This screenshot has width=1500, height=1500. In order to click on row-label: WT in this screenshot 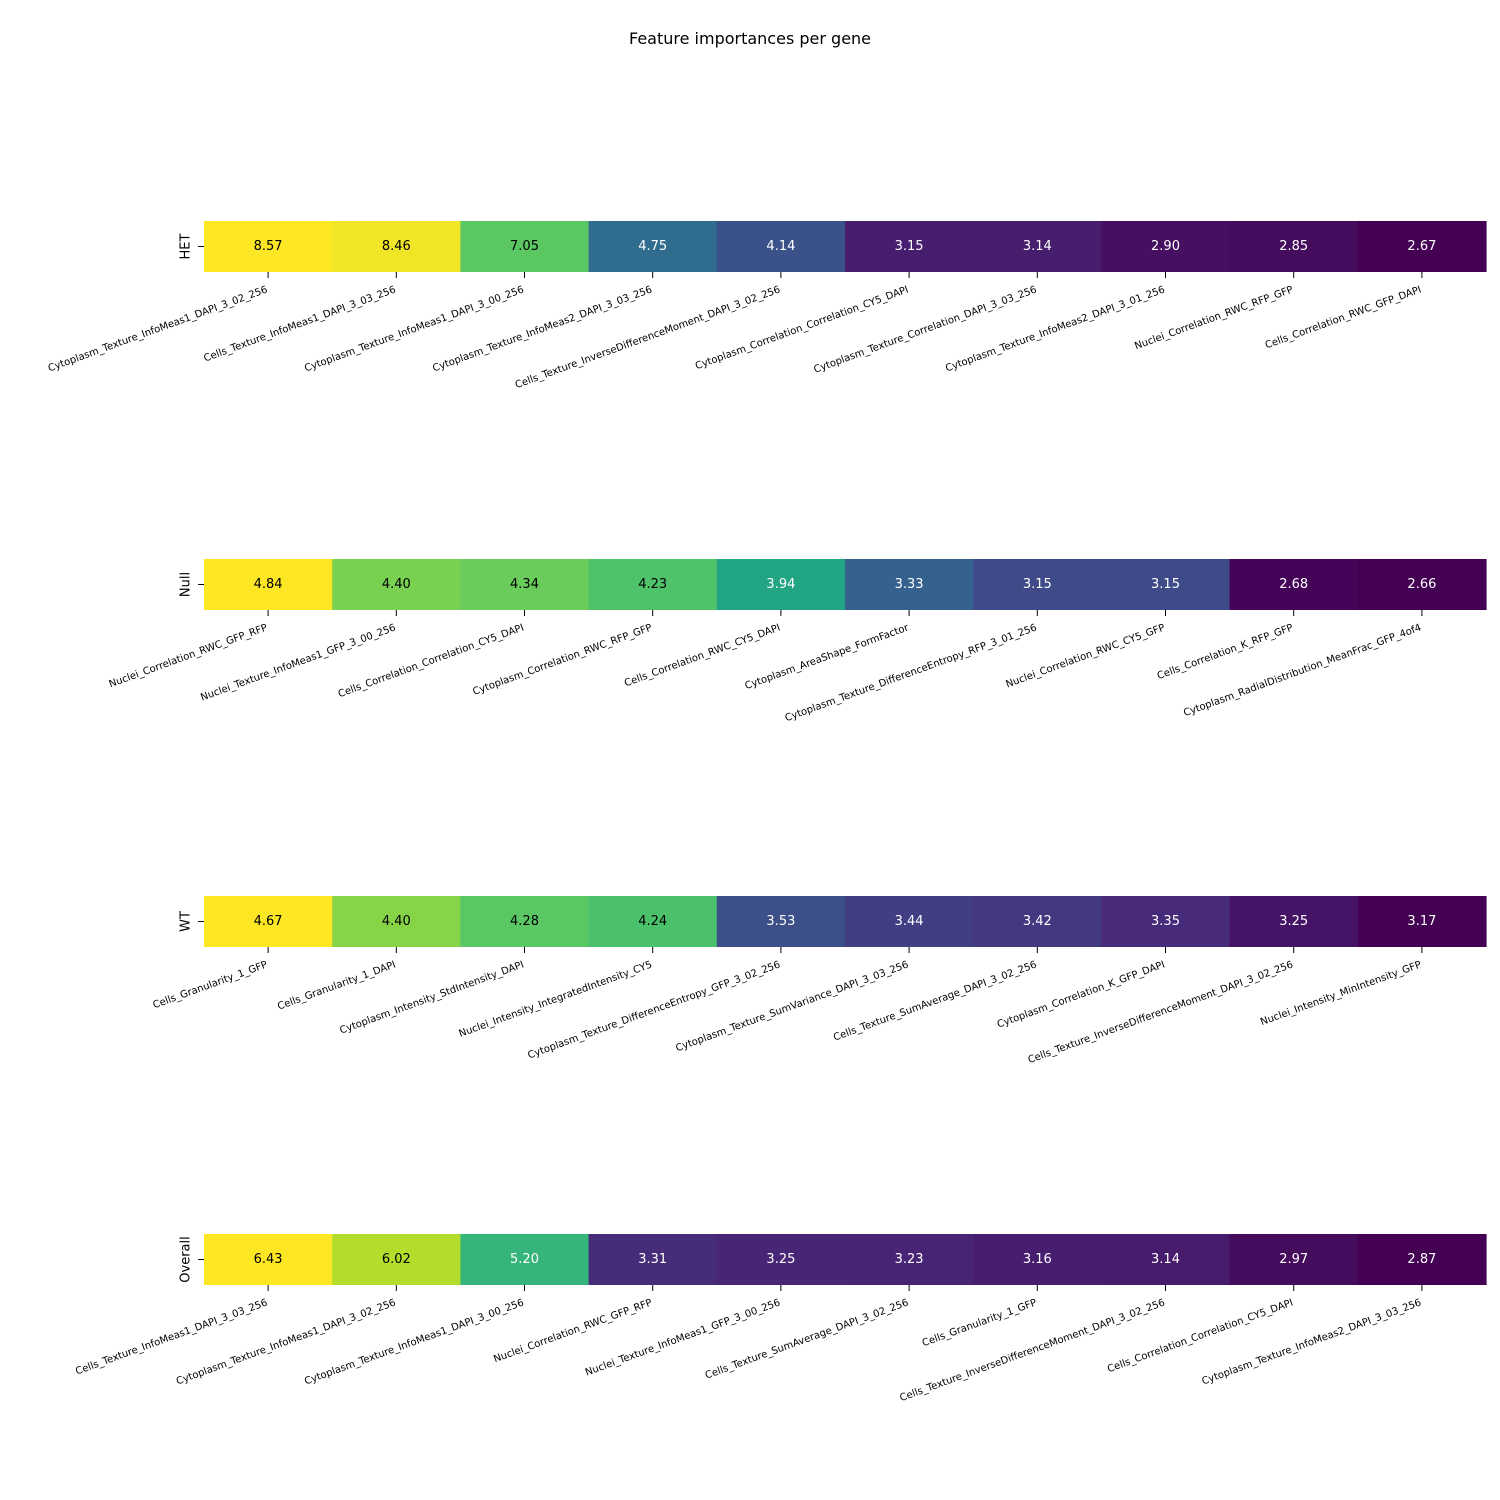, I will do `click(186, 921)`.